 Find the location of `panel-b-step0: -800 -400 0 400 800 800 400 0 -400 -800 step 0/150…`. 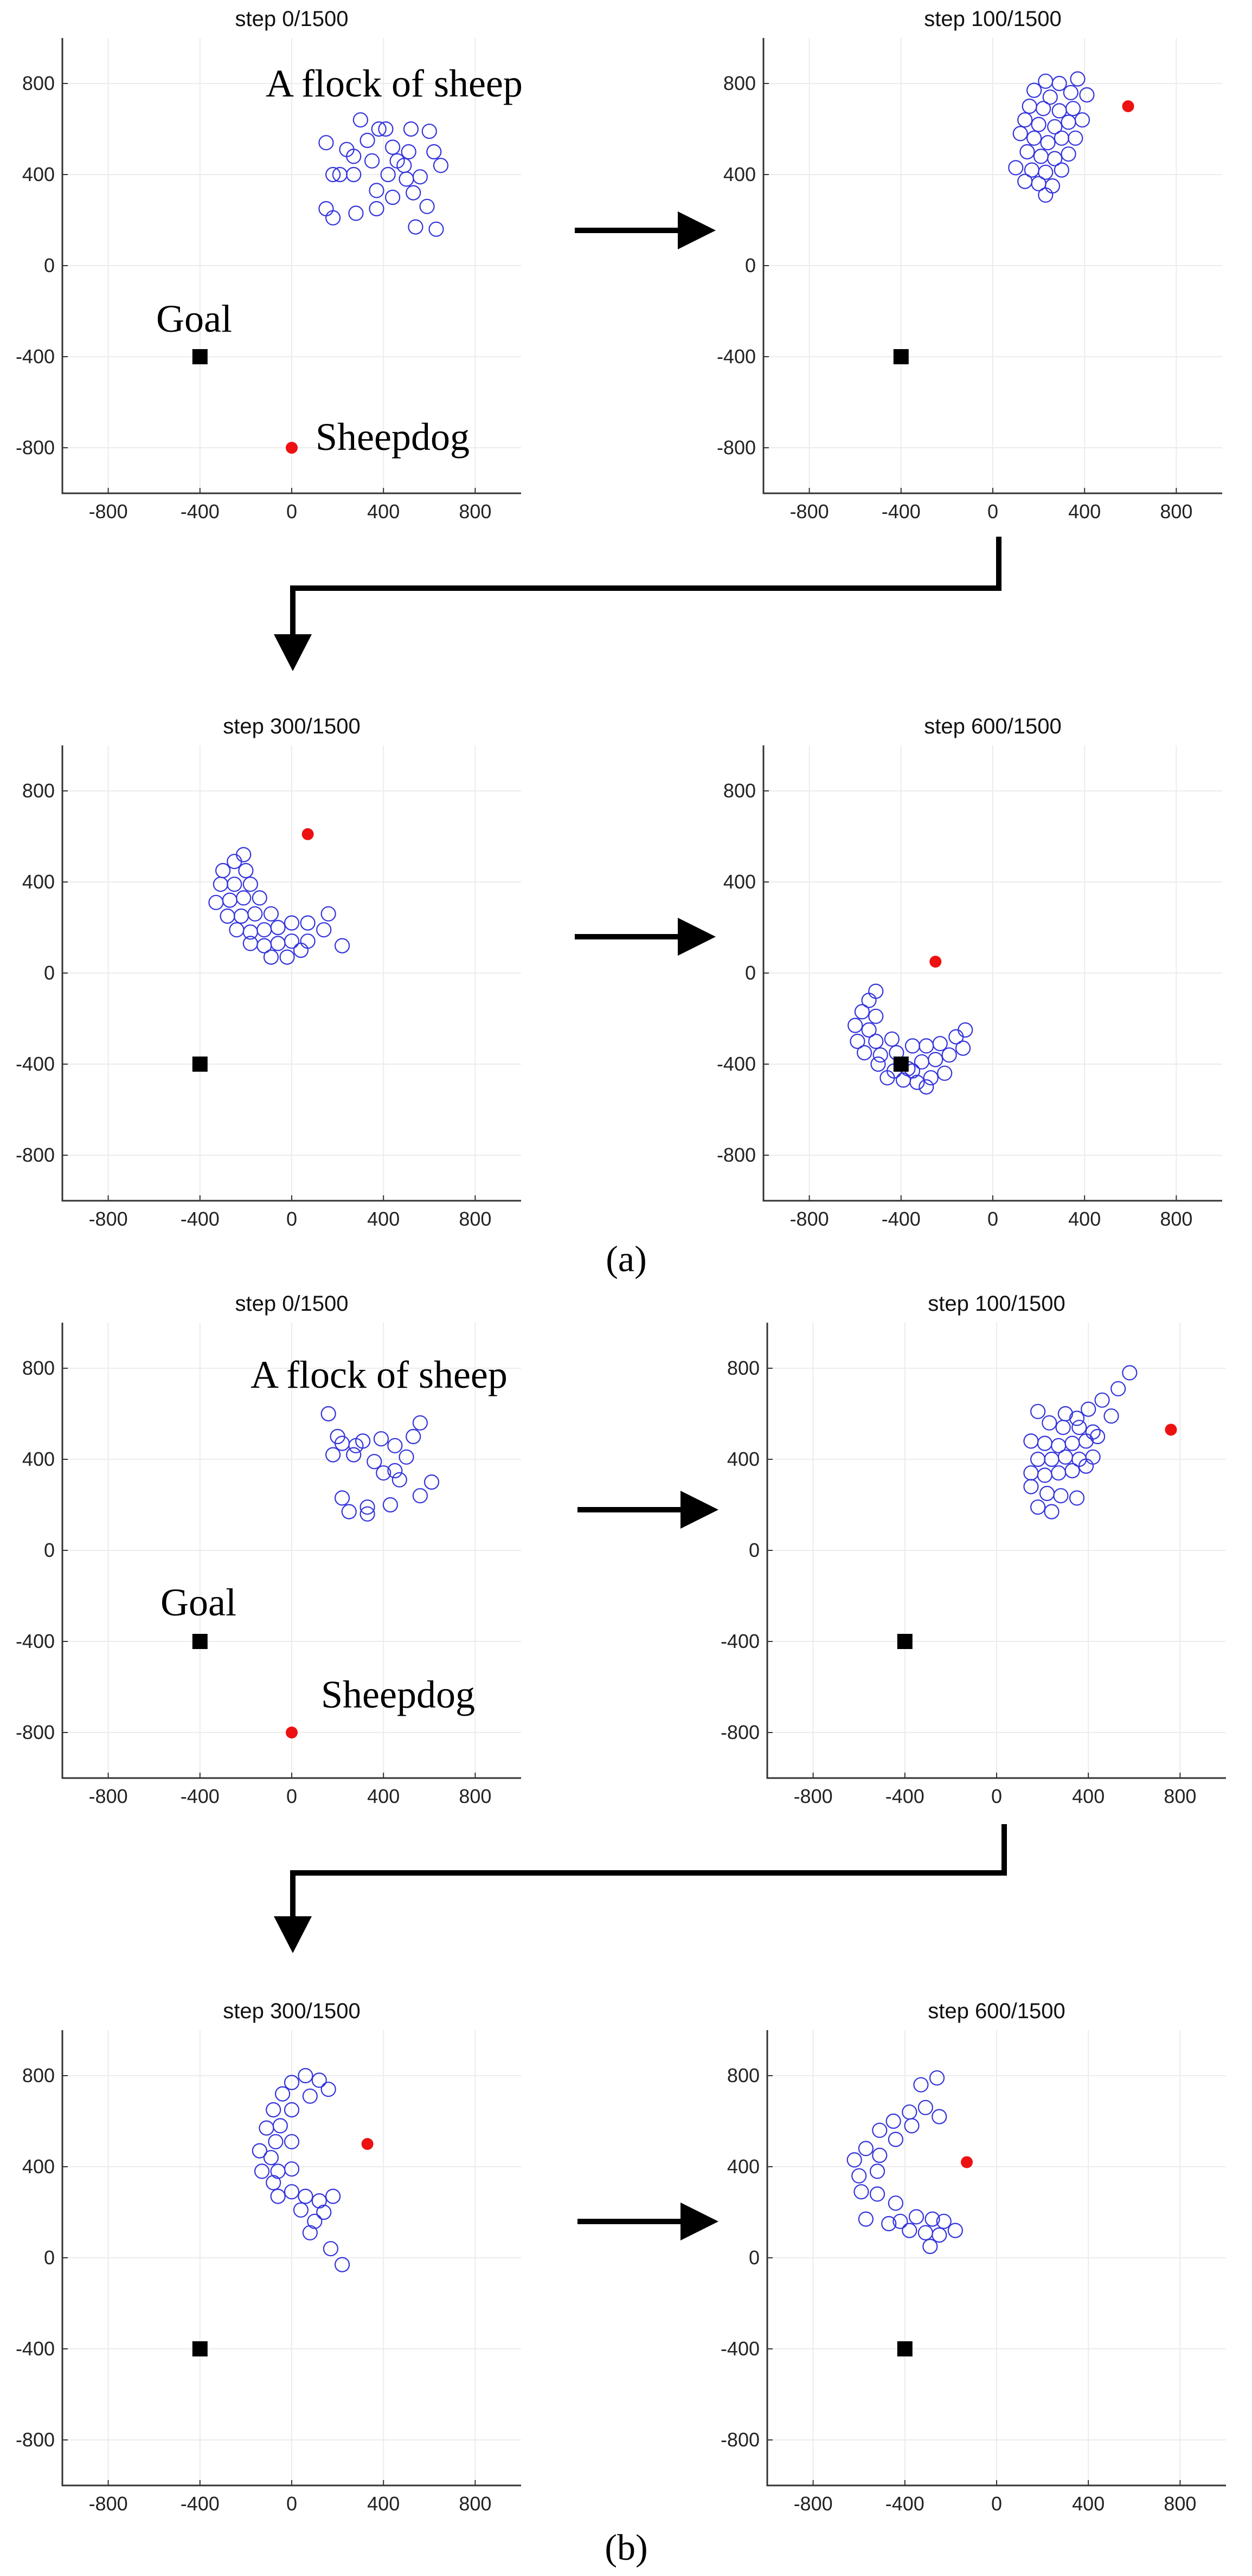

panel-b-step0: -800 -400 0 400 800 800 400 0 -400 -800 step 0/150… is located at coordinates (268, 1549).